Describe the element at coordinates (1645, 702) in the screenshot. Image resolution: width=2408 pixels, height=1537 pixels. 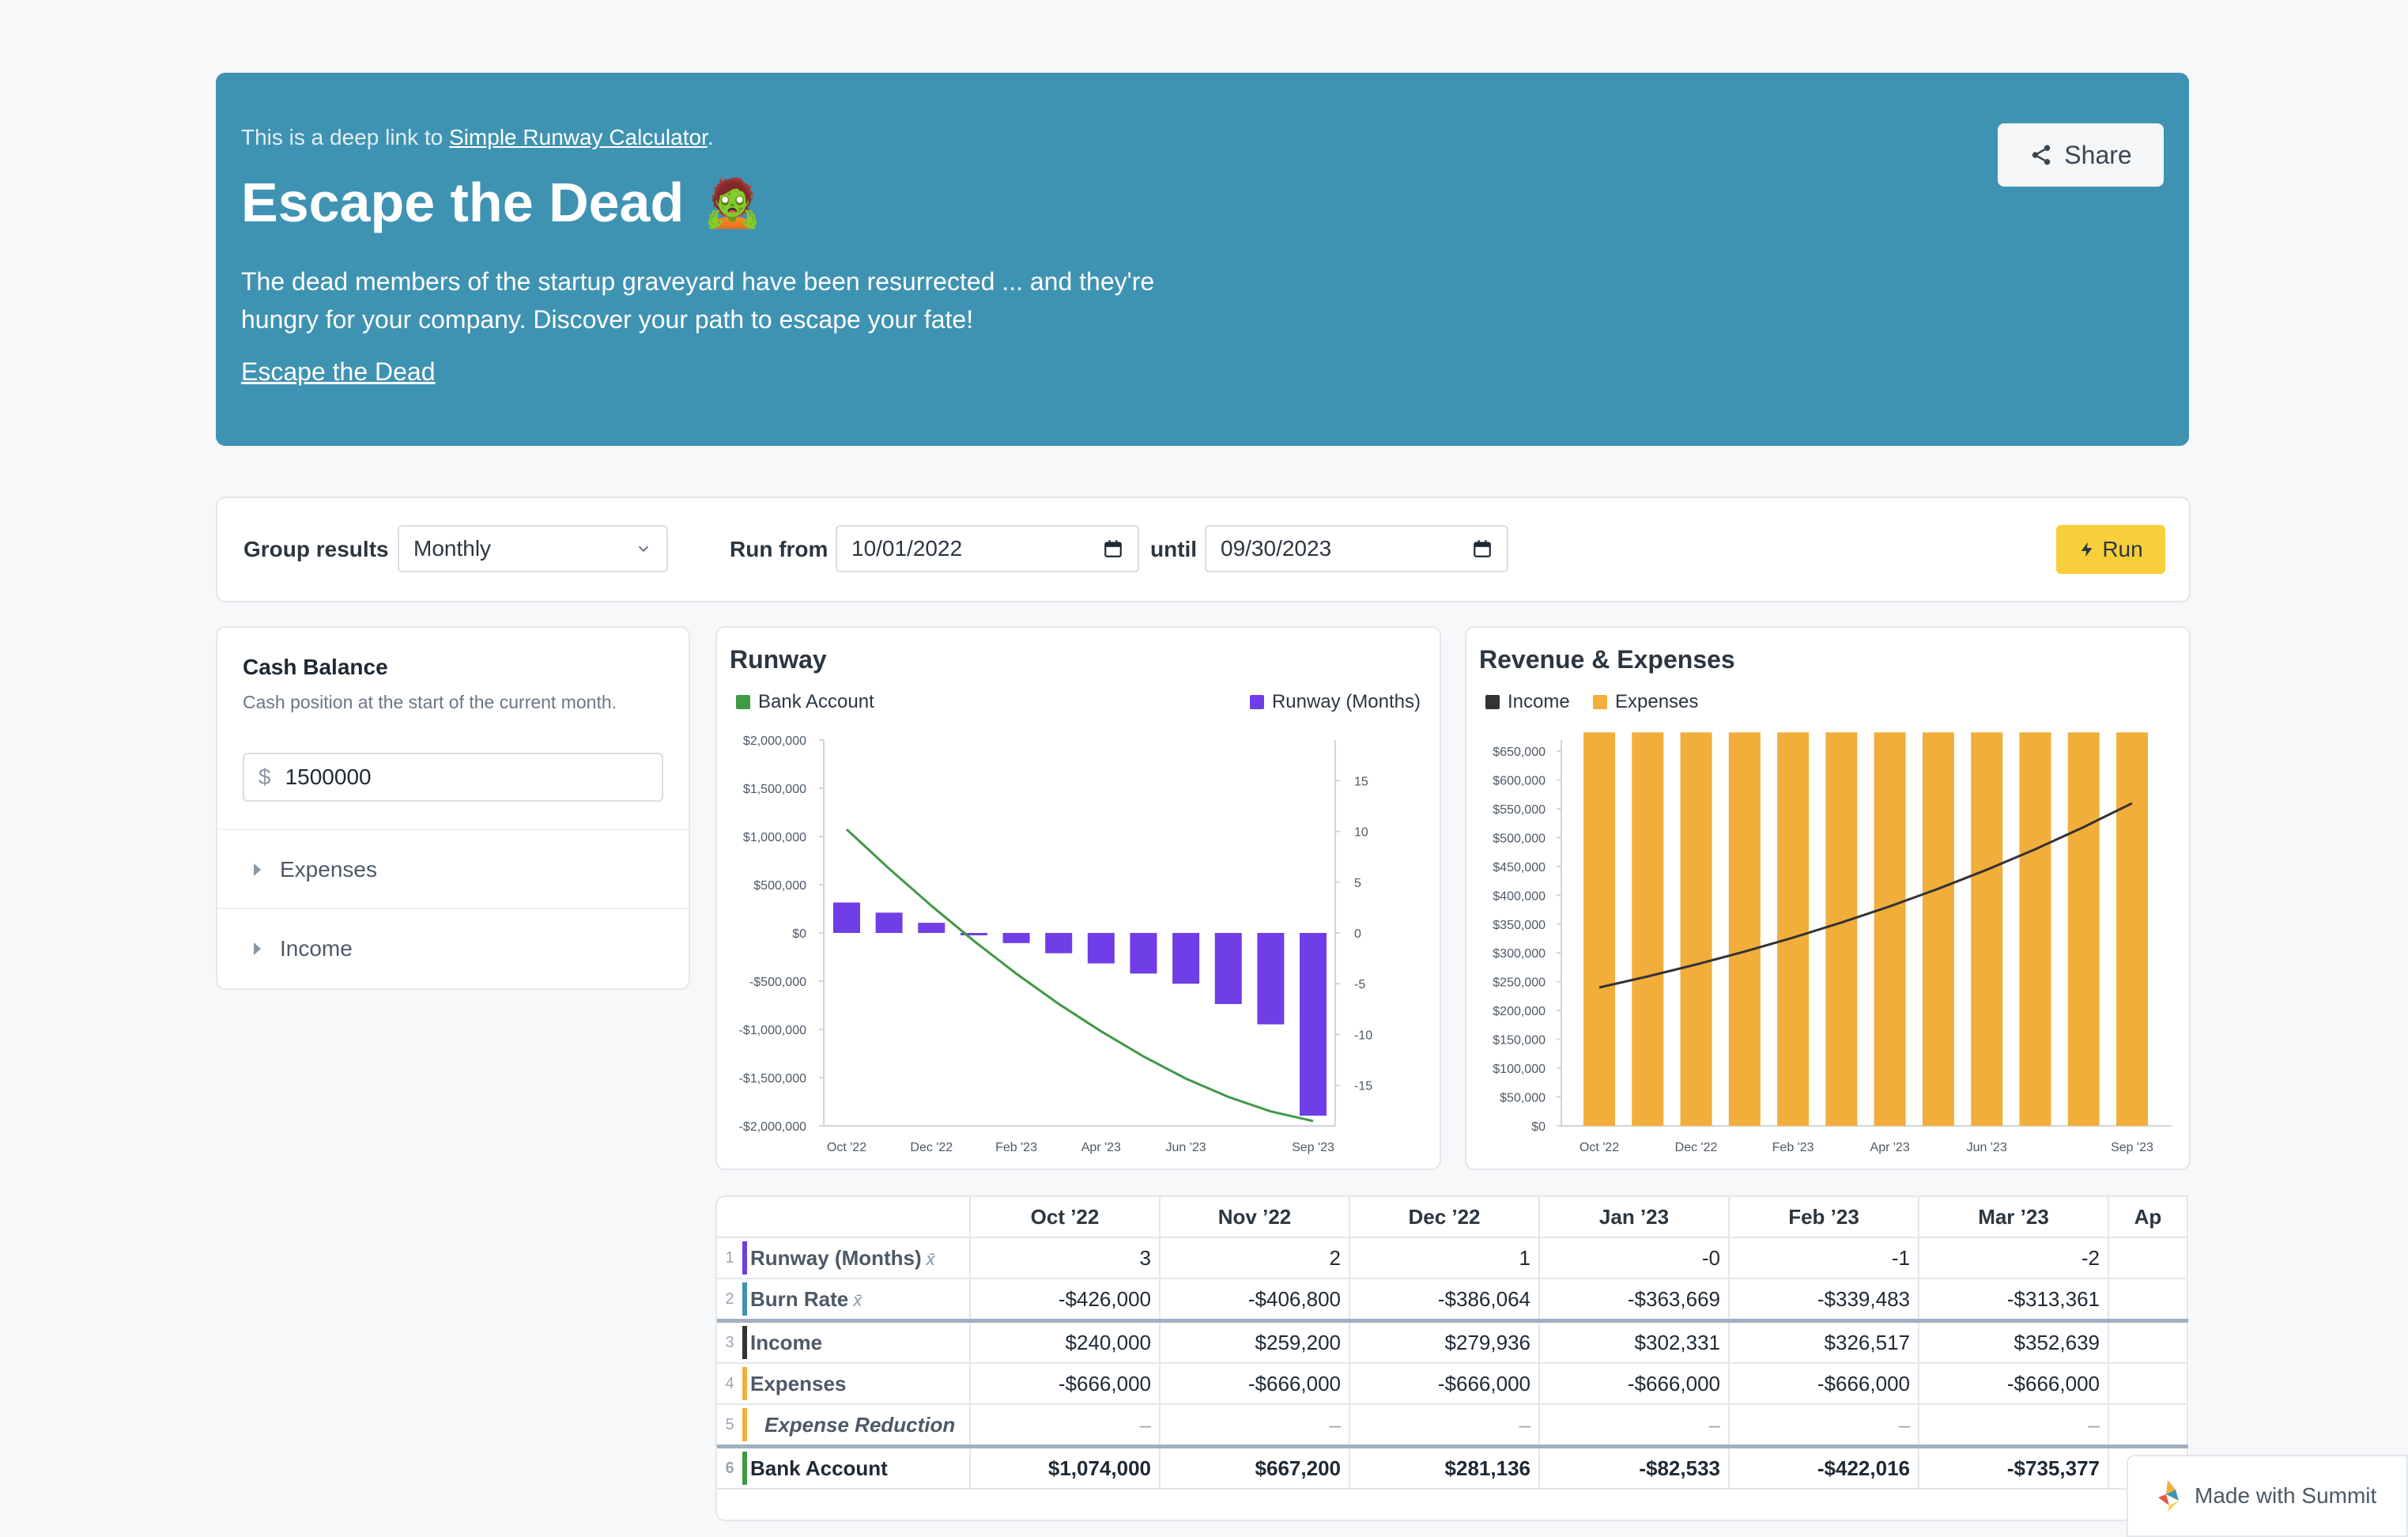
I see `legend-expenses: Expenses` at that location.